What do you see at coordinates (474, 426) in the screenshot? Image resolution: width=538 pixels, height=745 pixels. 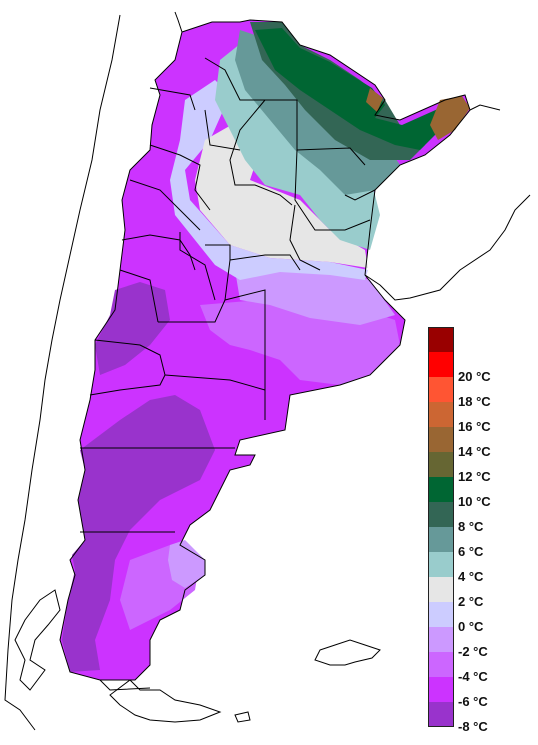 I see `legend-label: 16 °C` at bounding box center [474, 426].